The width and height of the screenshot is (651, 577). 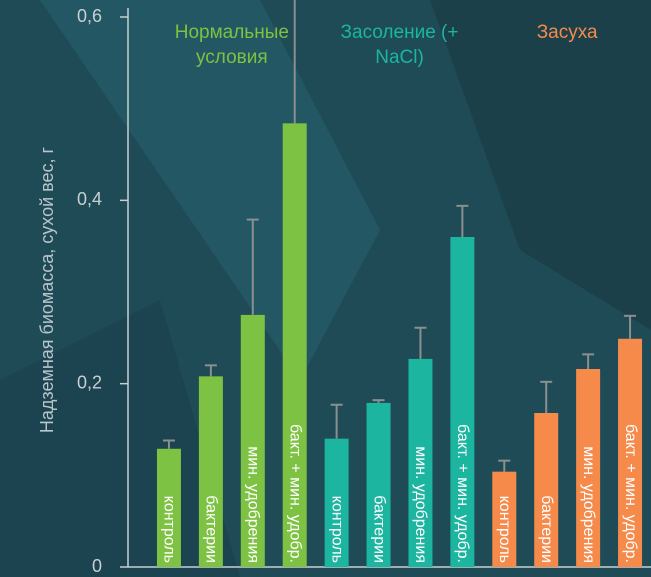 I want to click on y-tick-label: 0,6, so click(x=89, y=16).